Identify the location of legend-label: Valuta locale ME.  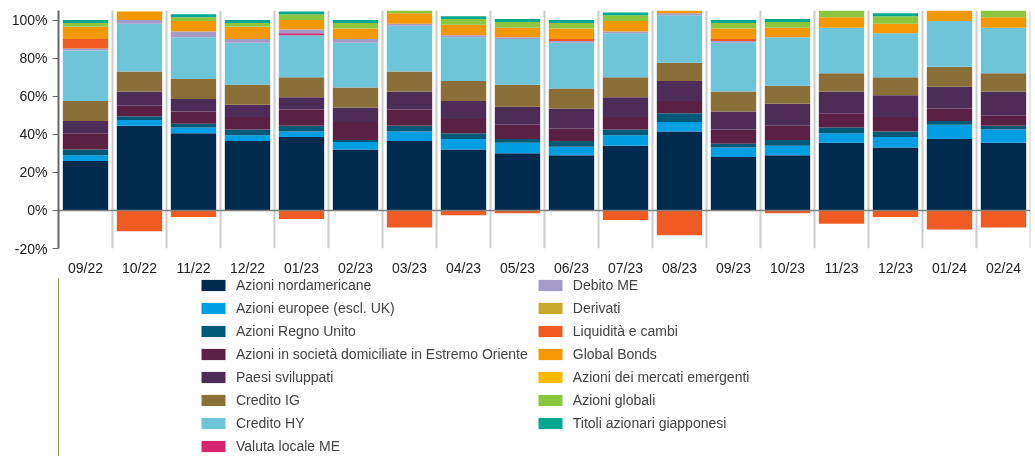
(288, 446).